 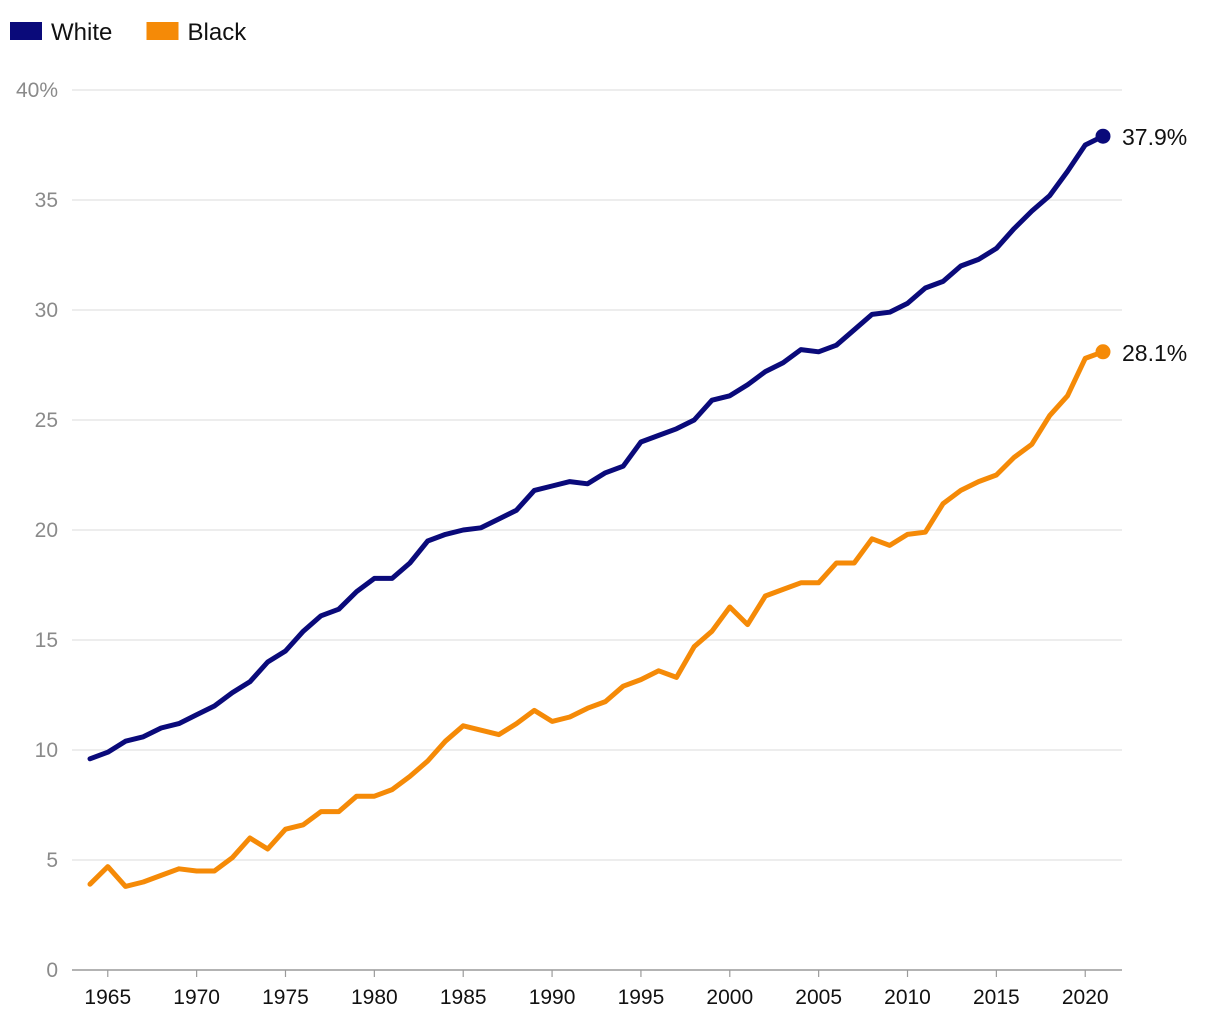 What do you see at coordinates (162, 31) in the screenshot?
I see `legend-swatch-black` at bounding box center [162, 31].